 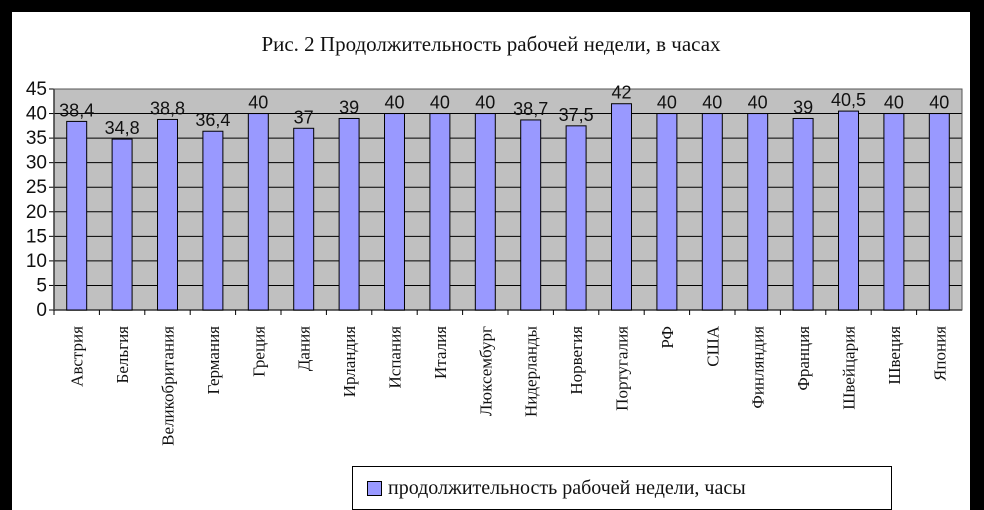 What do you see at coordinates (712, 345) in the screenshot?
I see `category-label: США` at bounding box center [712, 345].